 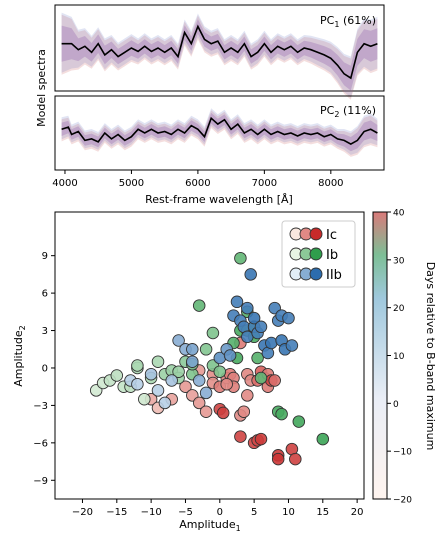 What do you see at coordinates (316, 234) in the screenshot?
I see `legend-marker-ic` at bounding box center [316, 234].